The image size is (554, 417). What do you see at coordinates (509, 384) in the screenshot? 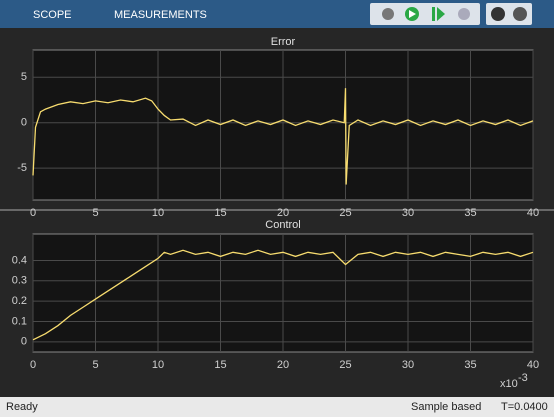
I see `x-multiplier: x10` at bounding box center [509, 384].